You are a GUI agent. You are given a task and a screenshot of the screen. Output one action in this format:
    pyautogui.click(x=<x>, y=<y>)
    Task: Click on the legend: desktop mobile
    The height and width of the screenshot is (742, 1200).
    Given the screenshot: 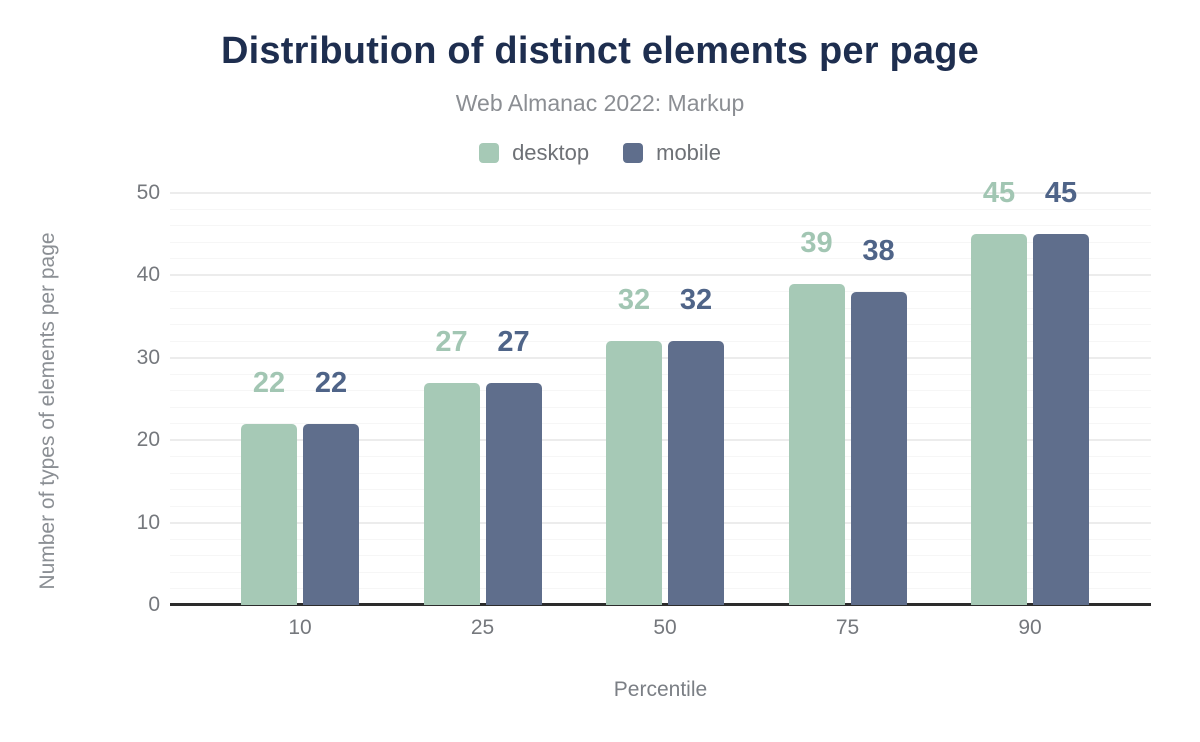 What is the action you would take?
    pyautogui.click(x=600, y=153)
    